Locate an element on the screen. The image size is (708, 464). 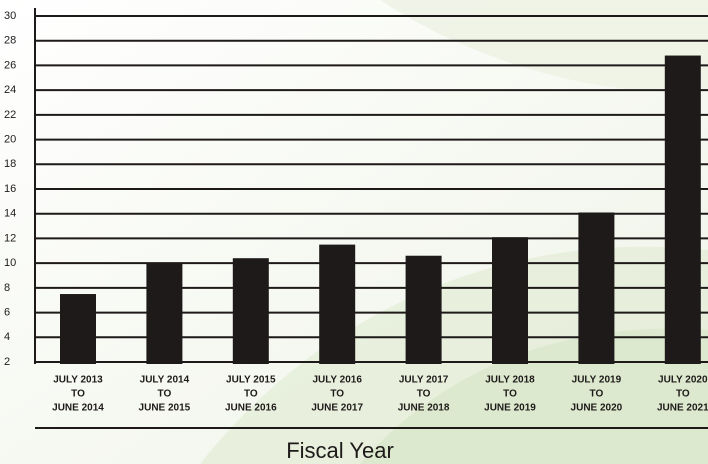
y-tick-label: 28 is located at coordinates (10, 41).